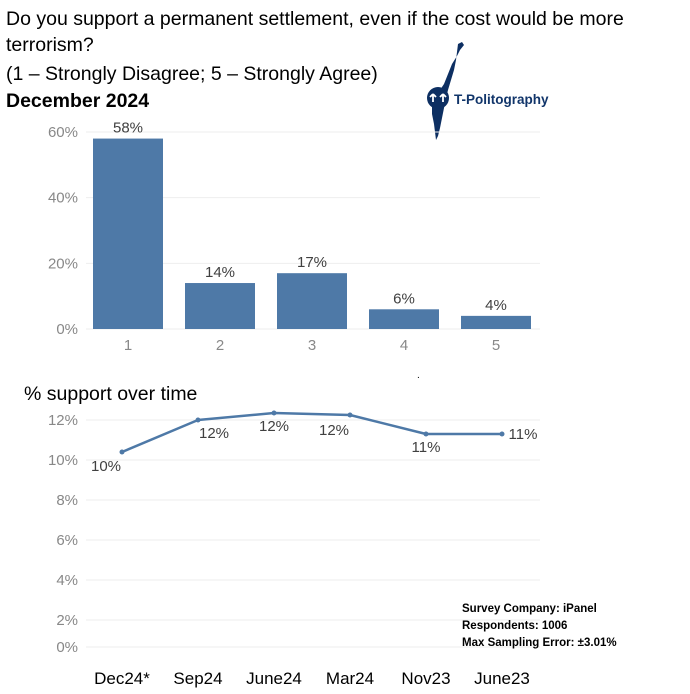  What do you see at coordinates (198, 420) in the screenshot?
I see `line-point-Sep24` at bounding box center [198, 420].